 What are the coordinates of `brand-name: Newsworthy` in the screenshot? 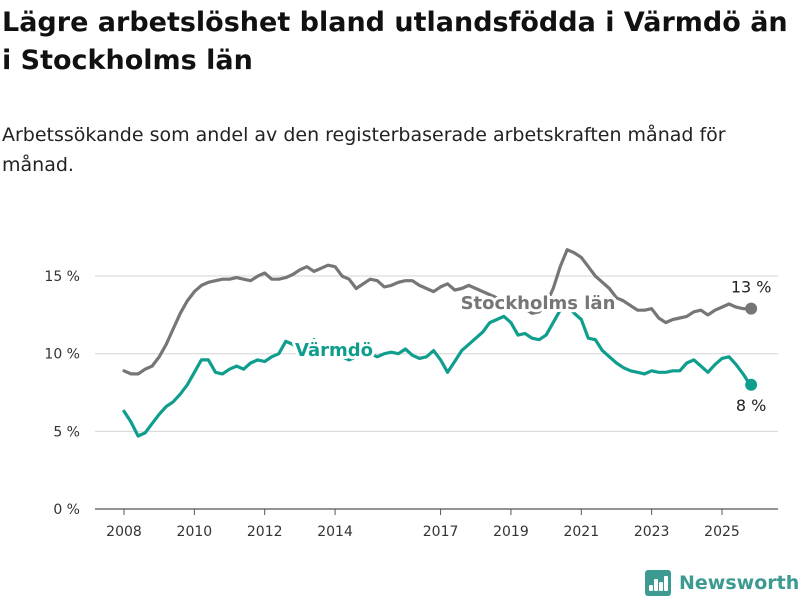 It's located at (739, 583).